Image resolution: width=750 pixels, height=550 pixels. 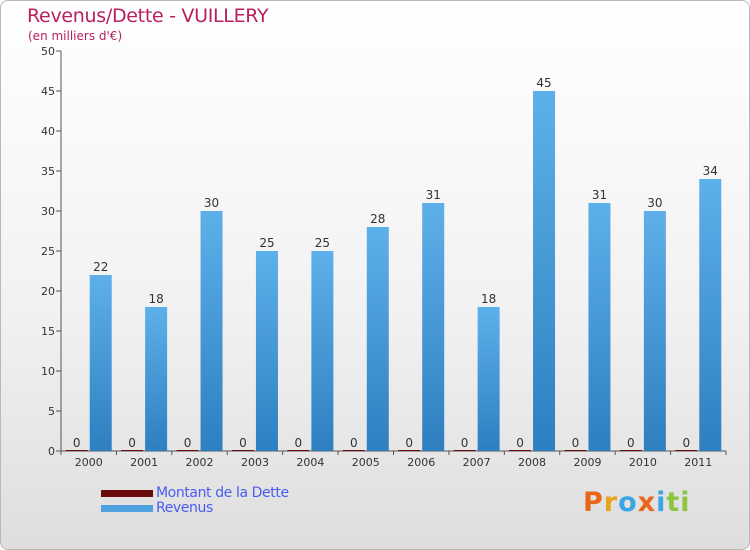 What do you see at coordinates (48, 371) in the screenshot?
I see `y-tick-label: 10` at bounding box center [48, 371].